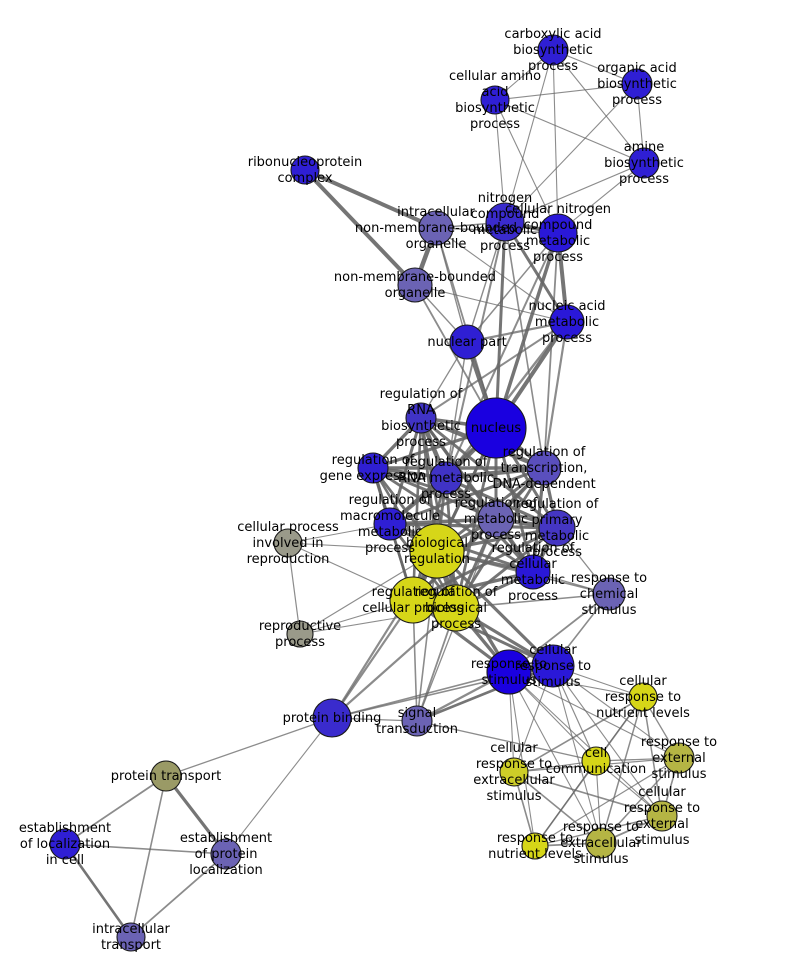 This screenshot has height=971, width=786. What do you see at coordinates (415, 285) in the screenshot?
I see `network-node-non-membrane-bounded-organelle: non-membrane-bounded organelle` at bounding box center [415, 285].